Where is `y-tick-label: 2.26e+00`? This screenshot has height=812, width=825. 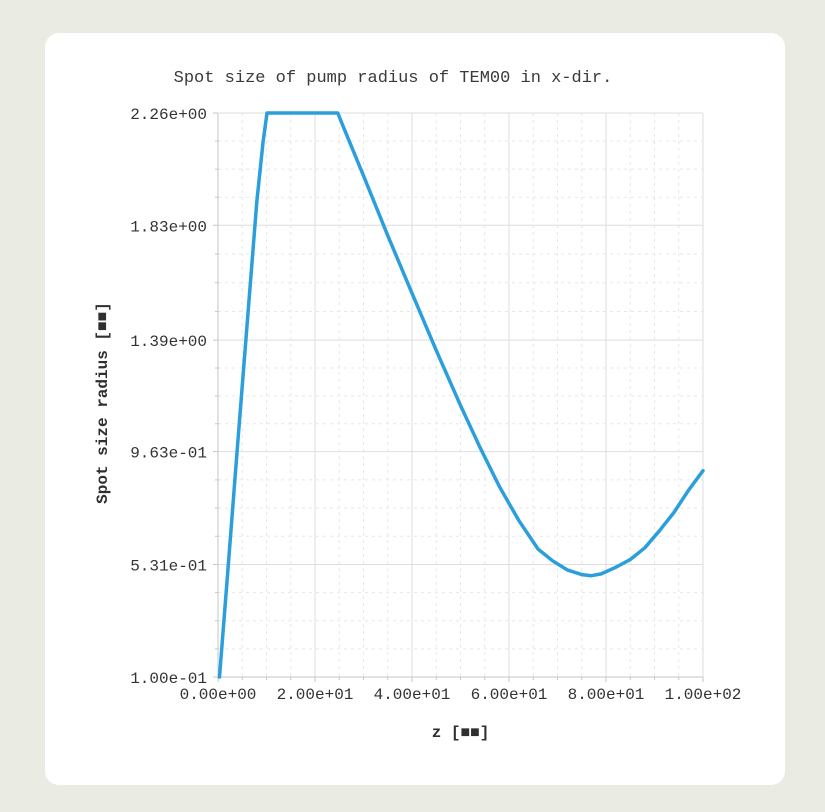
y-tick-label: 2.26e+00 is located at coordinates (168, 115).